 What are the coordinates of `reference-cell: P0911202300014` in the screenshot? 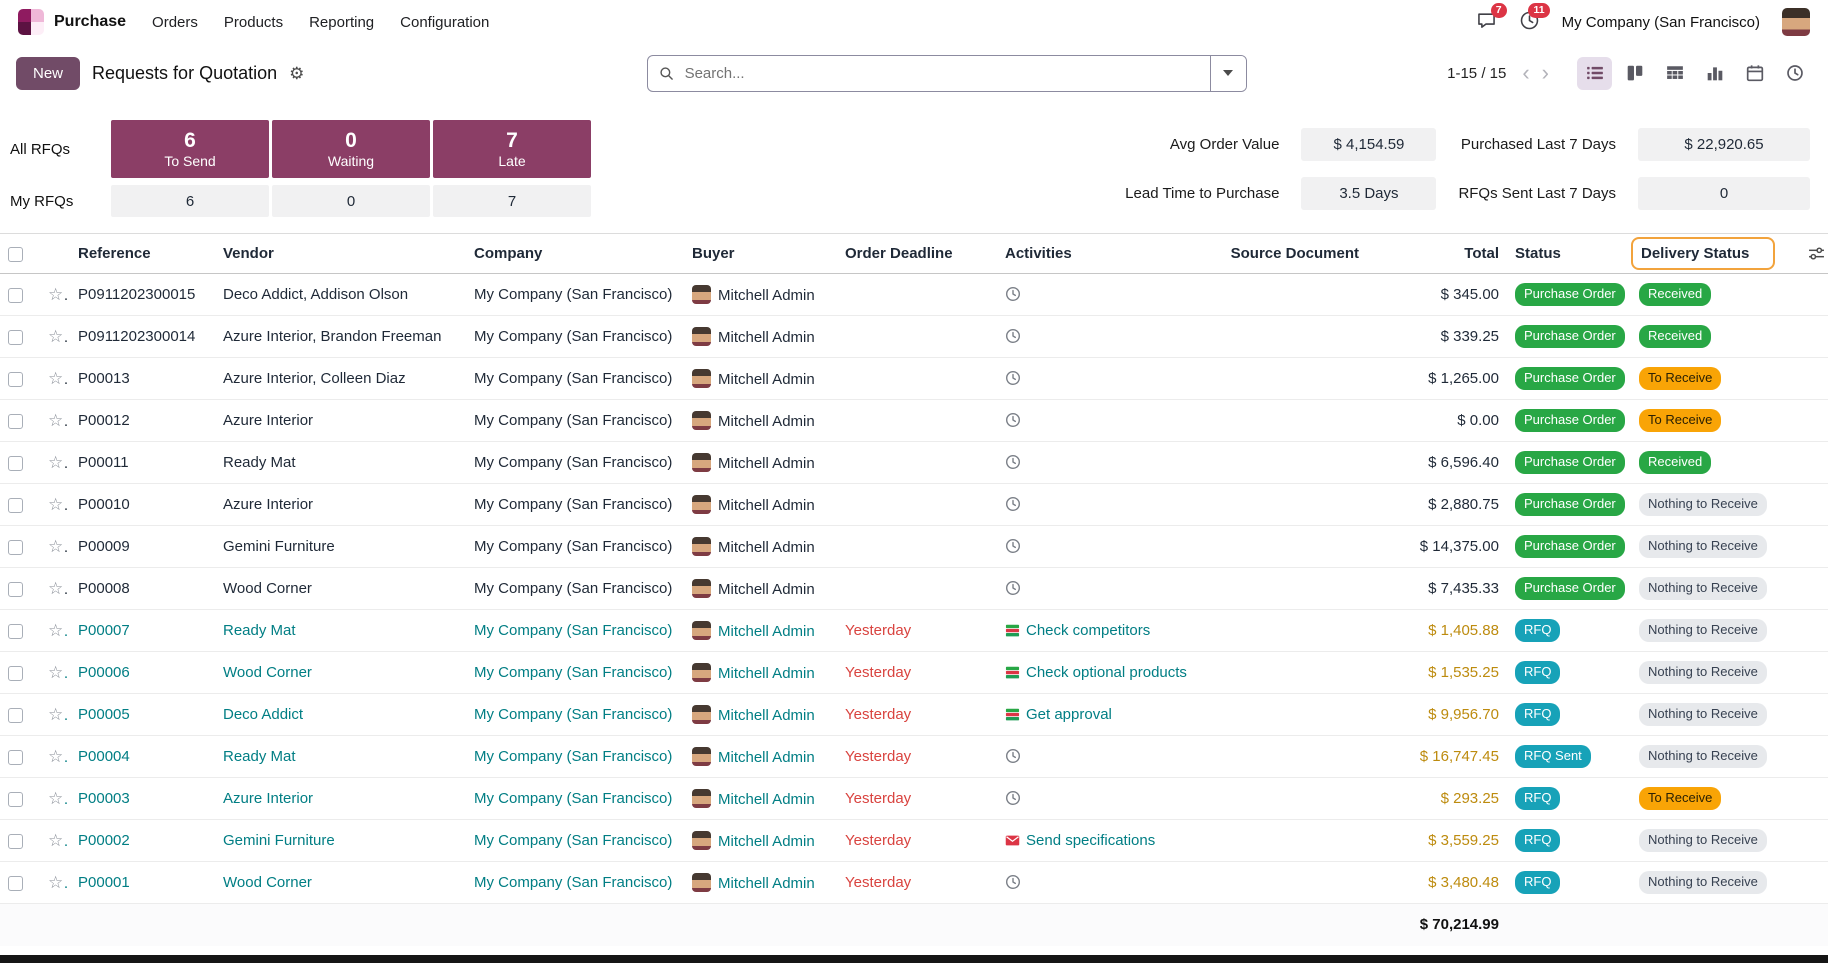 It's located at (142, 336).